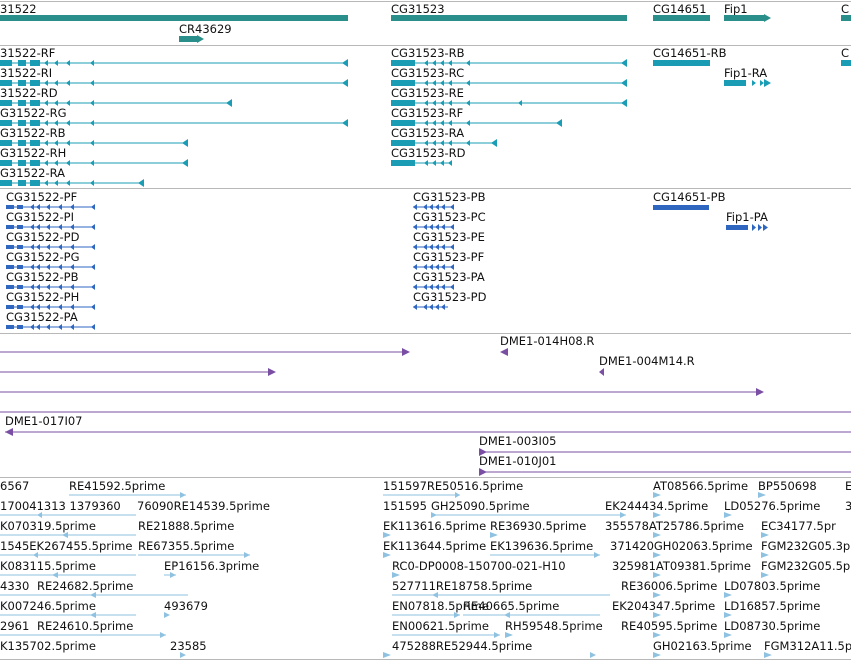 The width and height of the screenshot is (851, 661). What do you see at coordinates (747, 217) in the screenshot?
I see `protein-label: Fip1-PA` at bounding box center [747, 217].